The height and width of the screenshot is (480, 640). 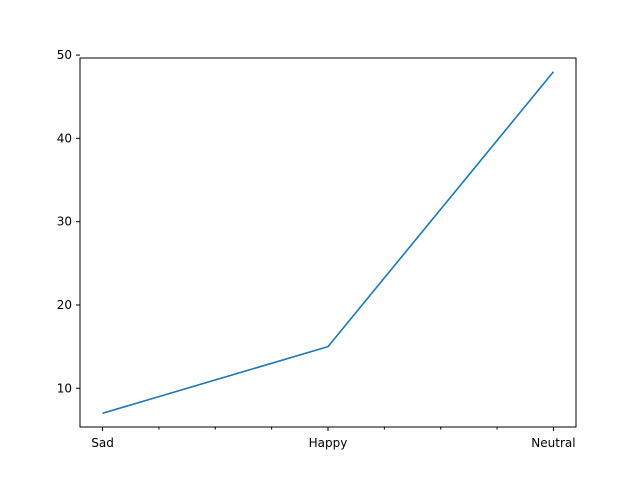 What do you see at coordinates (64, 55) in the screenshot?
I see `y-tick-label: 50` at bounding box center [64, 55].